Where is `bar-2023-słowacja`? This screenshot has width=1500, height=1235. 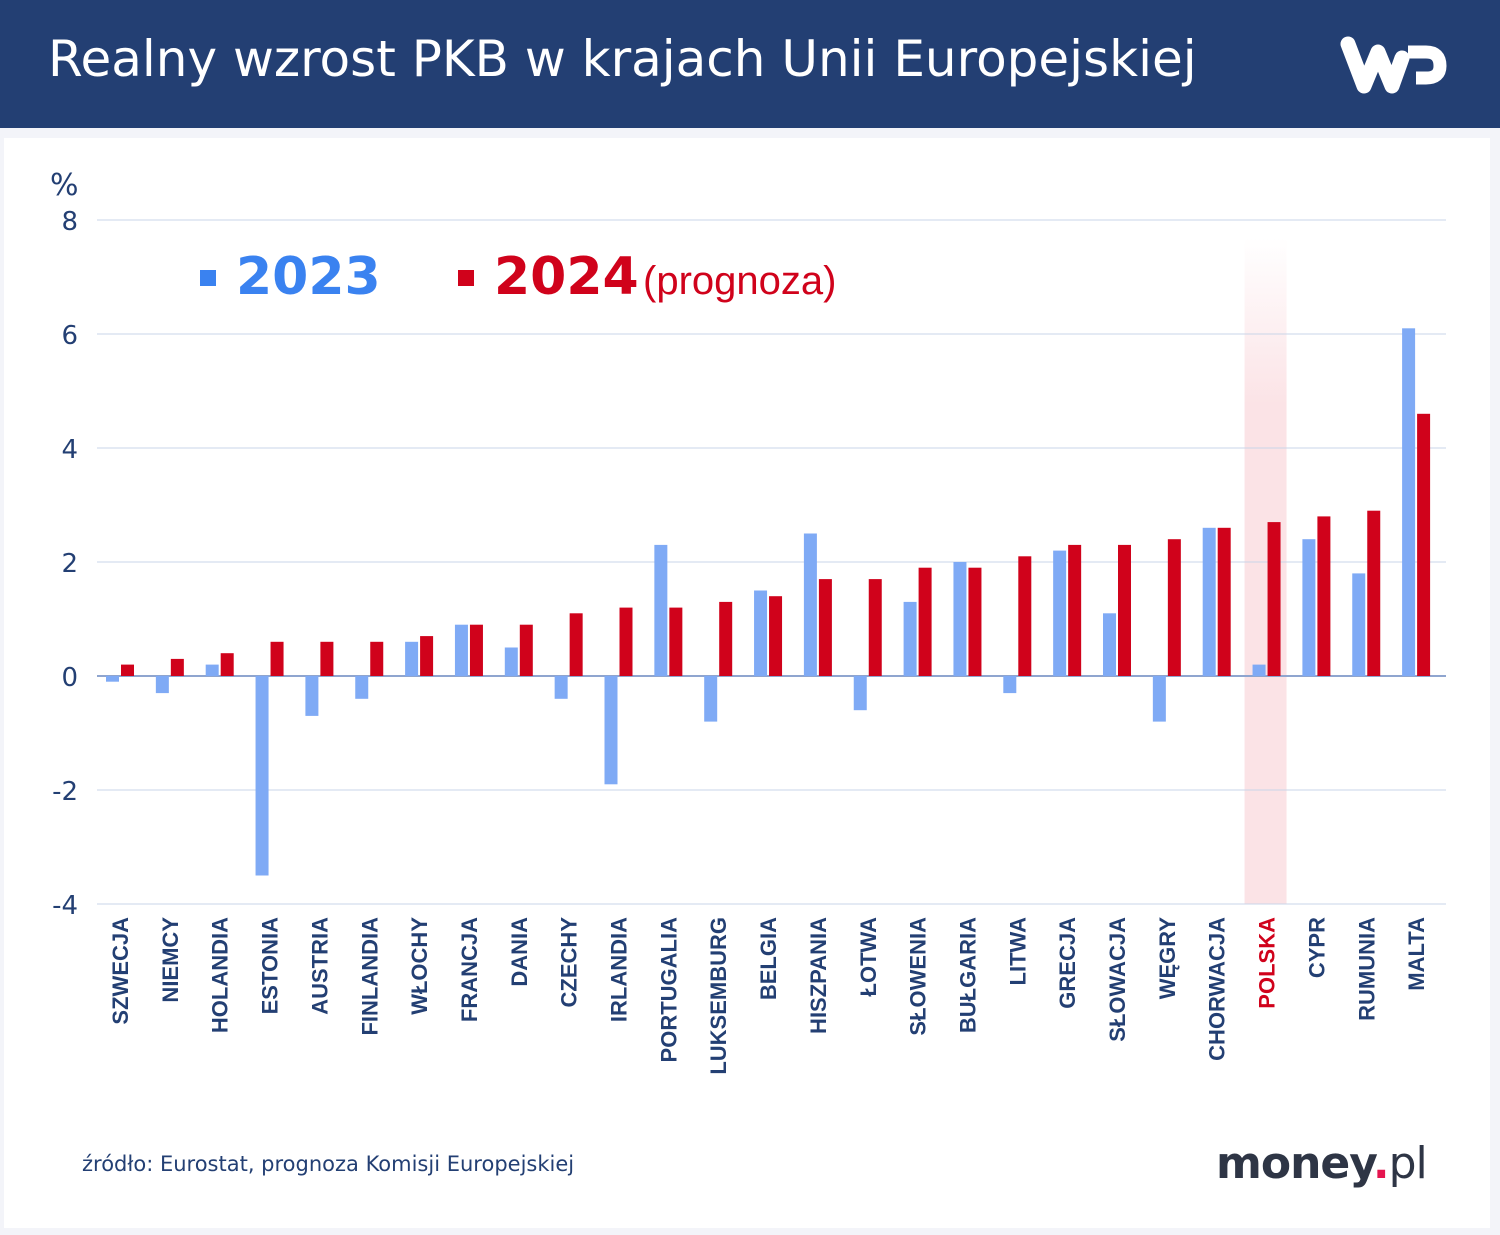
bar-2023-słowacja is located at coordinates (1109, 644).